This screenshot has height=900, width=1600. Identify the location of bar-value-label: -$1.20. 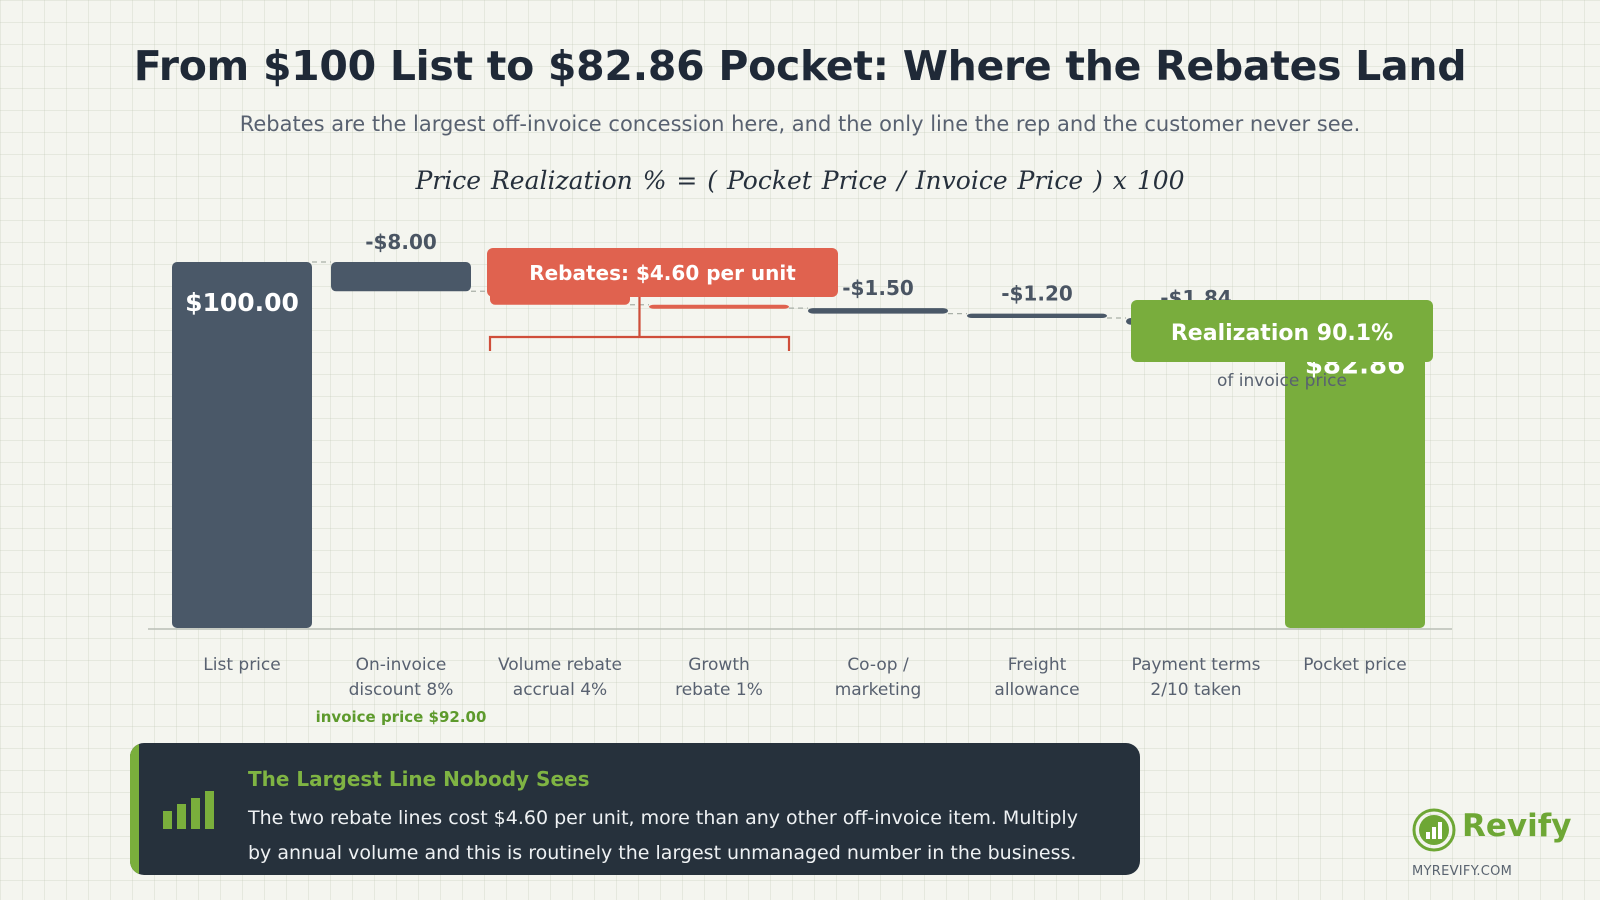
(1037, 294).